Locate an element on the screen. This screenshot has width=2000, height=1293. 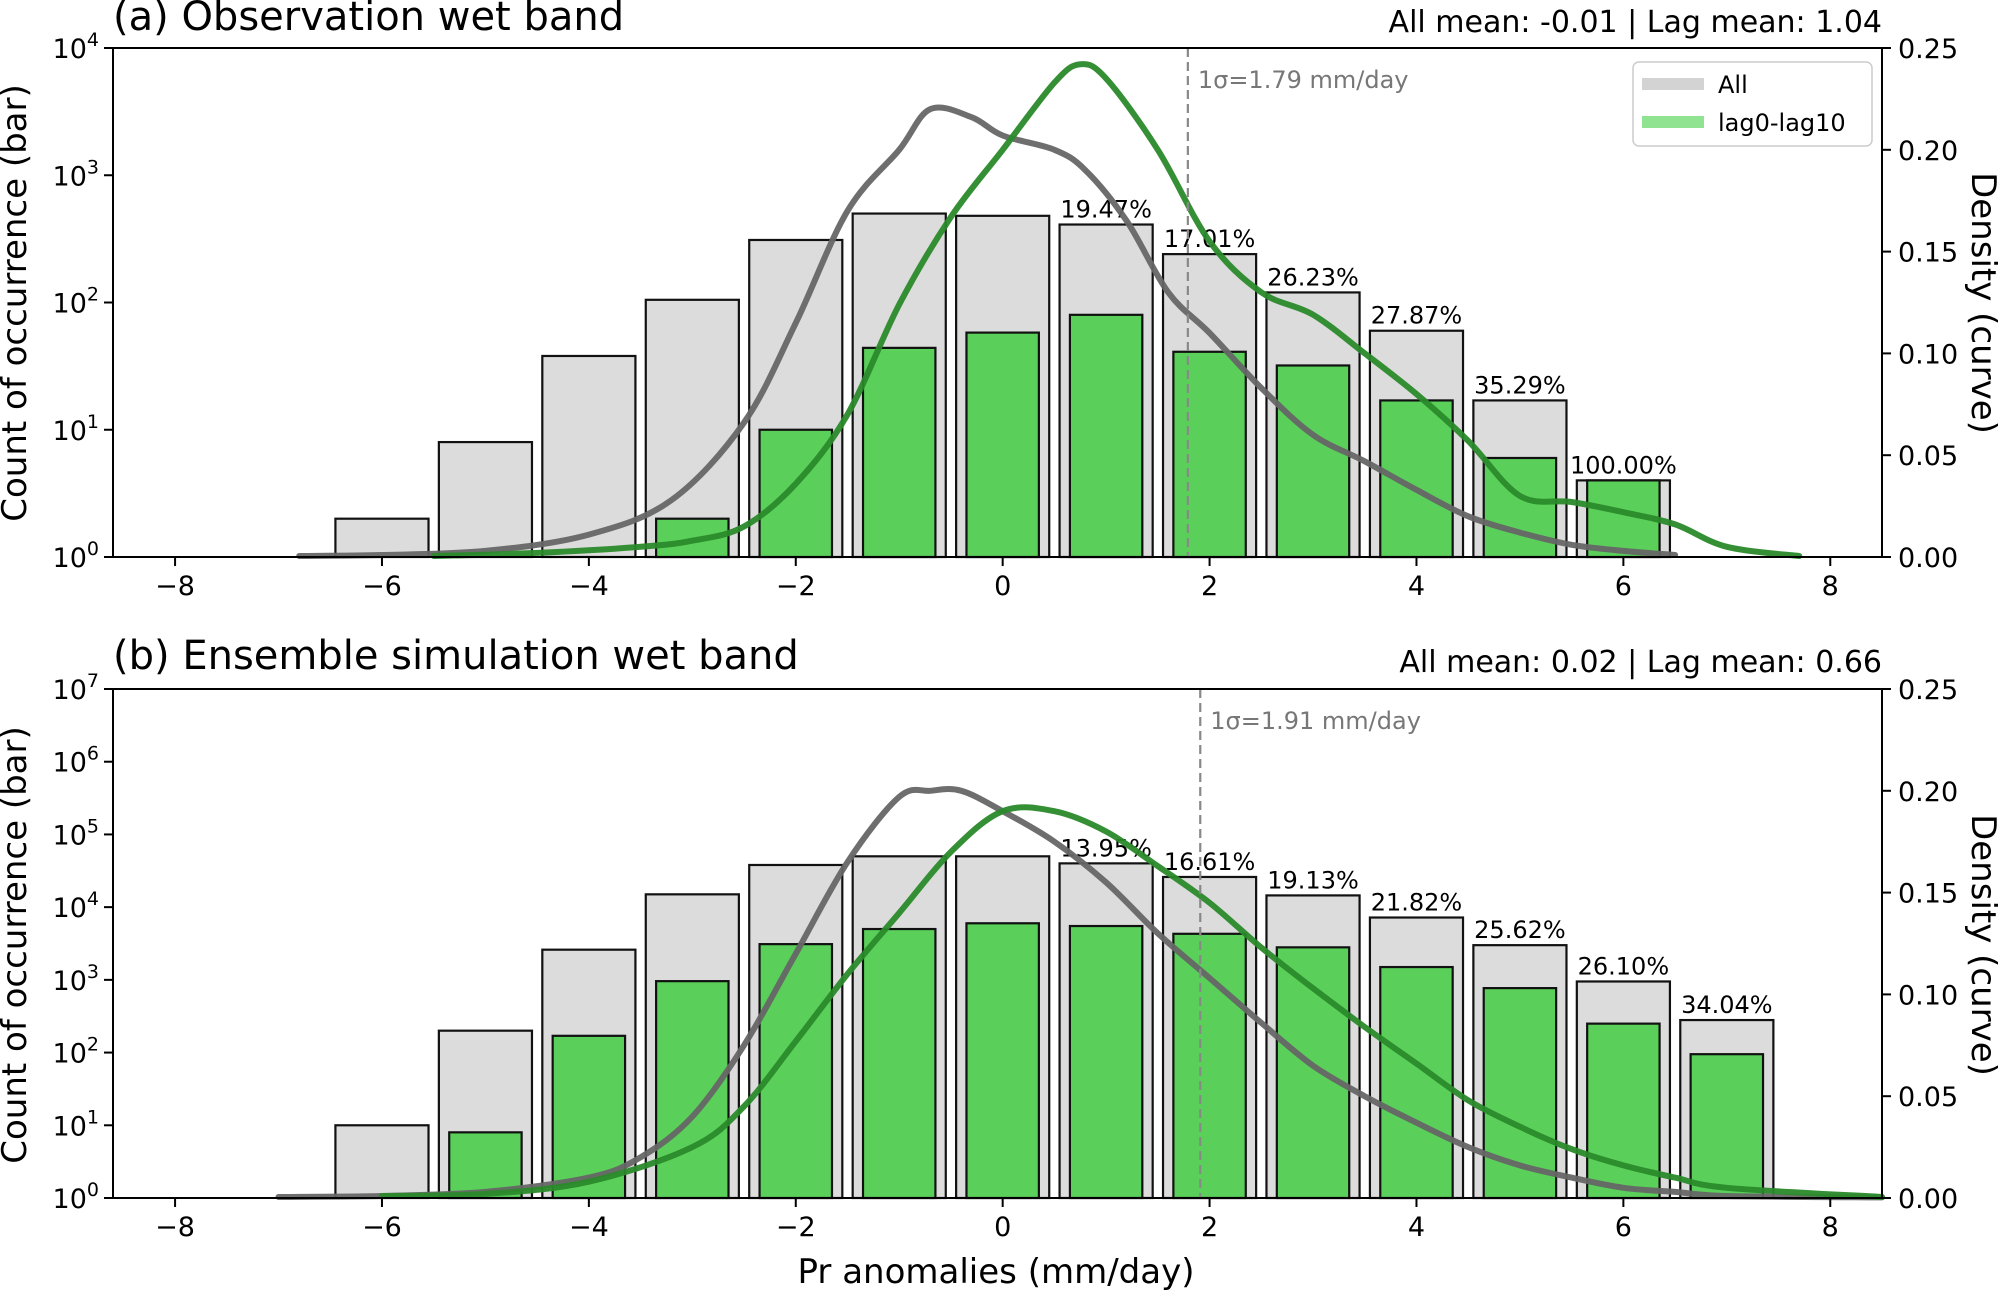
percent-label: 35.29% is located at coordinates (1520, 385).